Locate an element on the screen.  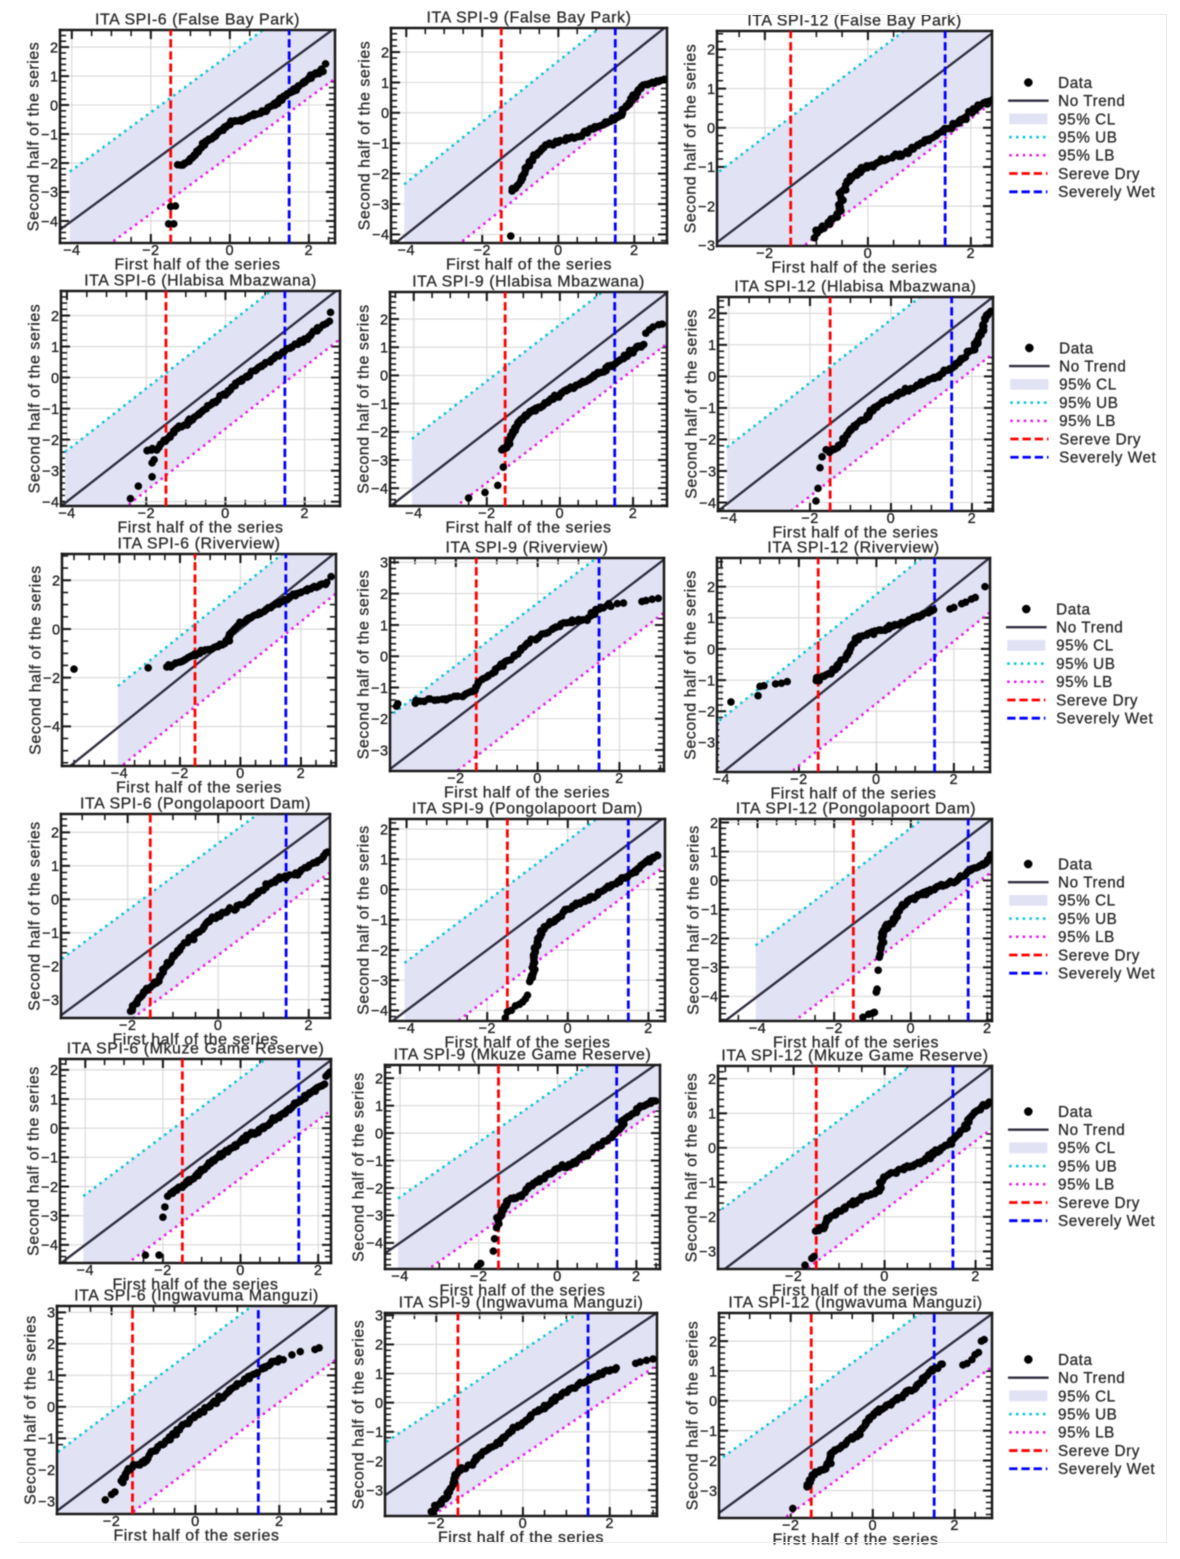
svg-text:ITA SPI-12 (Mkuze Game Reserve: ITA SPI-12 (Mkuze Game Reserve) is located at coordinates (854, 1055).